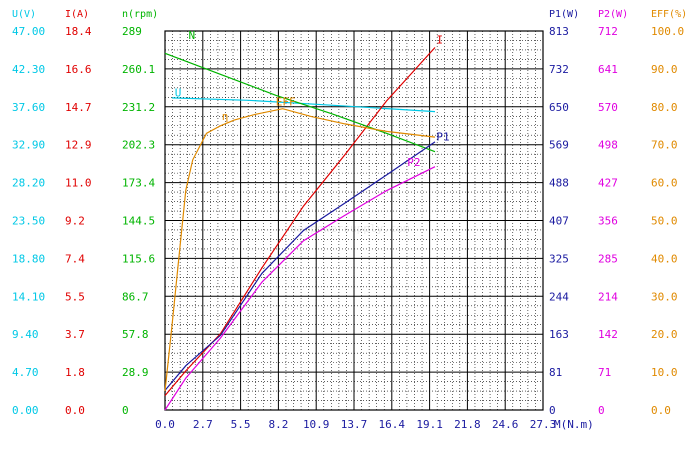 The image size is (698, 455). I want to click on tick-label-eff: 30.0, so click(664, 296).